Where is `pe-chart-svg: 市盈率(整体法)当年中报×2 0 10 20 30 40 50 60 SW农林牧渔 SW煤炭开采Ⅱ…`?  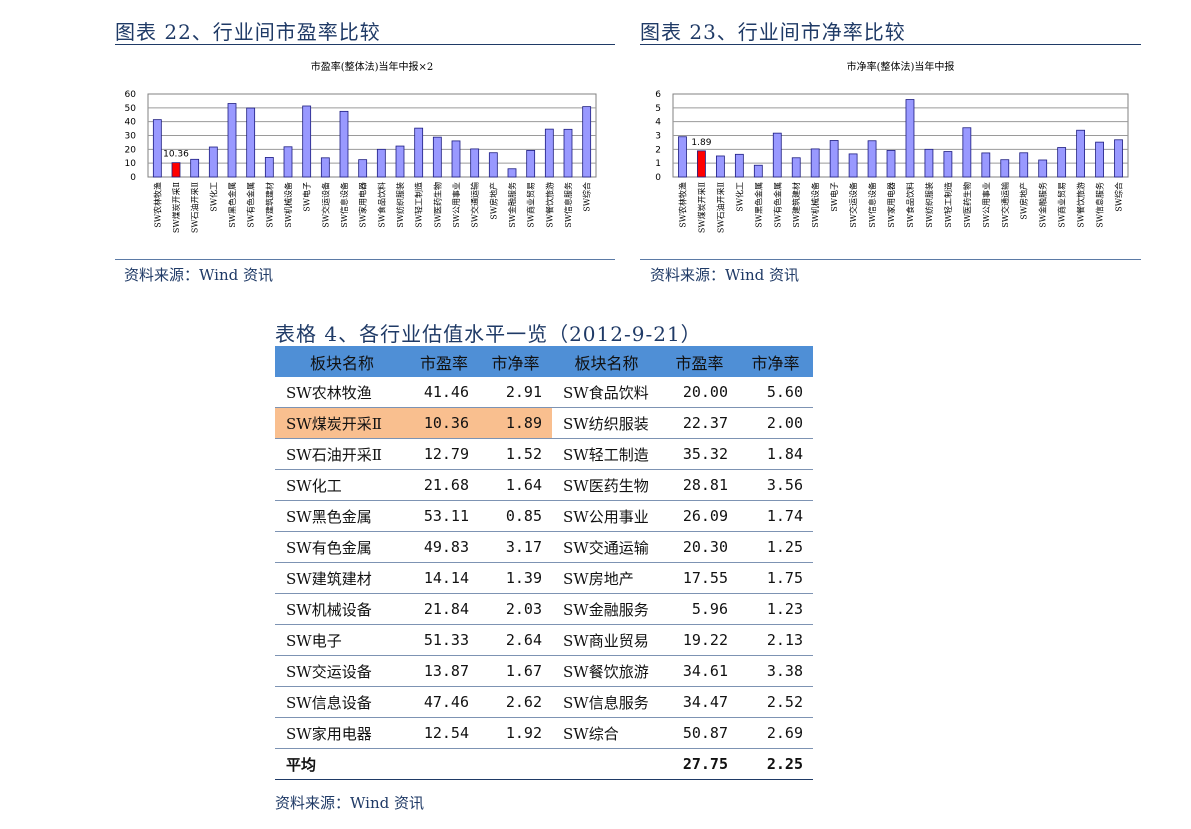 pe-chart-svg: 市盈率(整体法)当年中报×2 0 10 20 30 40 50 60 SW农林牧渔 SW煤炭开采Ⅱ… is located at coordinates (361, 146).